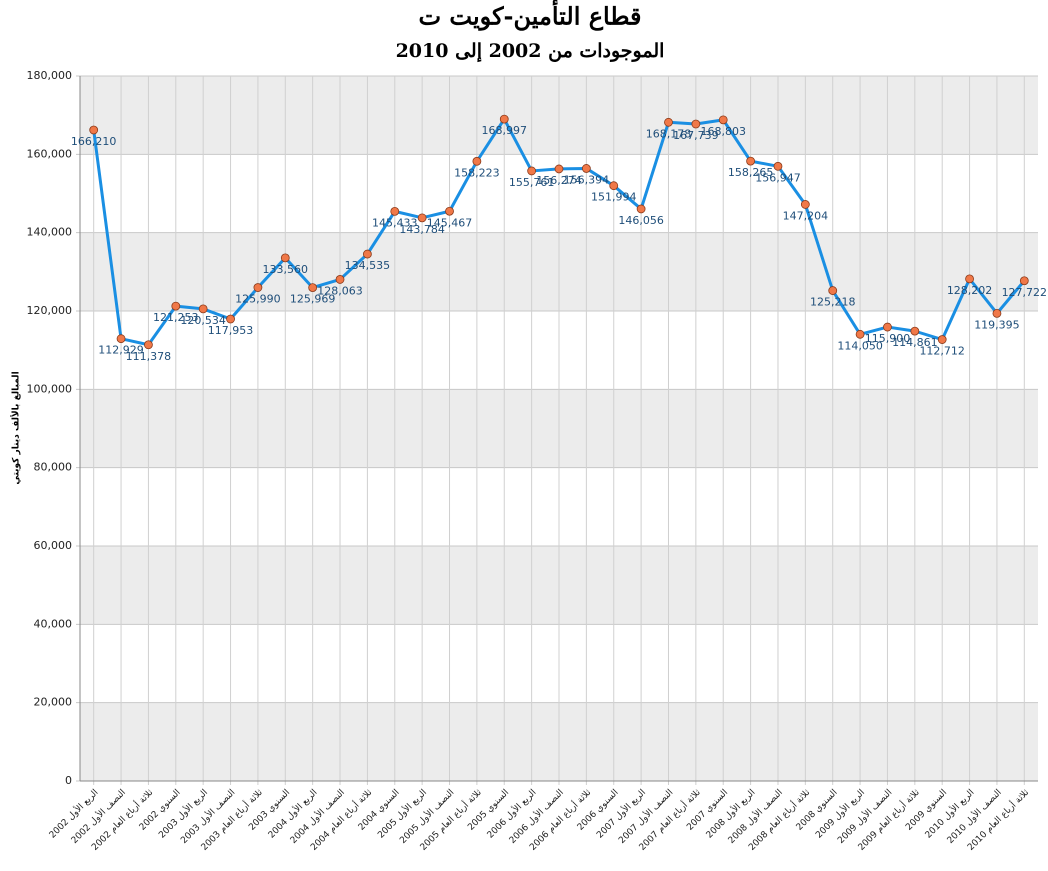 This screenshot has height=871, width=1048. What do you see at coordinates (641, 220) in the screenshot?
I see `value-label: 146,056` at bounding box center [641, 220].